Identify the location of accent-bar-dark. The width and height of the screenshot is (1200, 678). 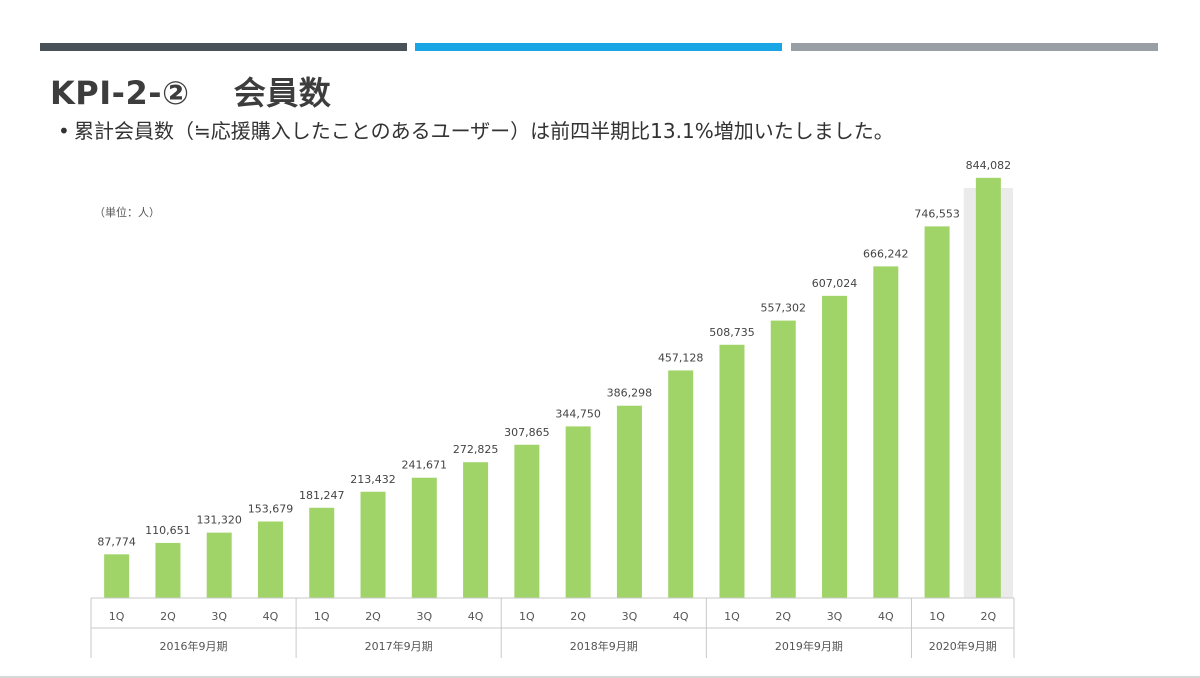
(223, 47).